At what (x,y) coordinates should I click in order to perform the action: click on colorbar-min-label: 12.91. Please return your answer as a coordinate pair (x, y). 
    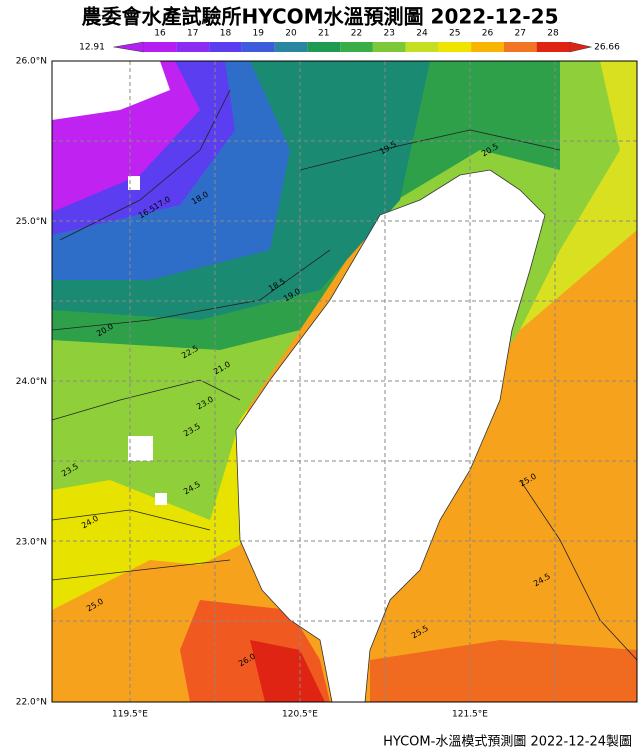
    Looking at the image, I should click on (92, 48).